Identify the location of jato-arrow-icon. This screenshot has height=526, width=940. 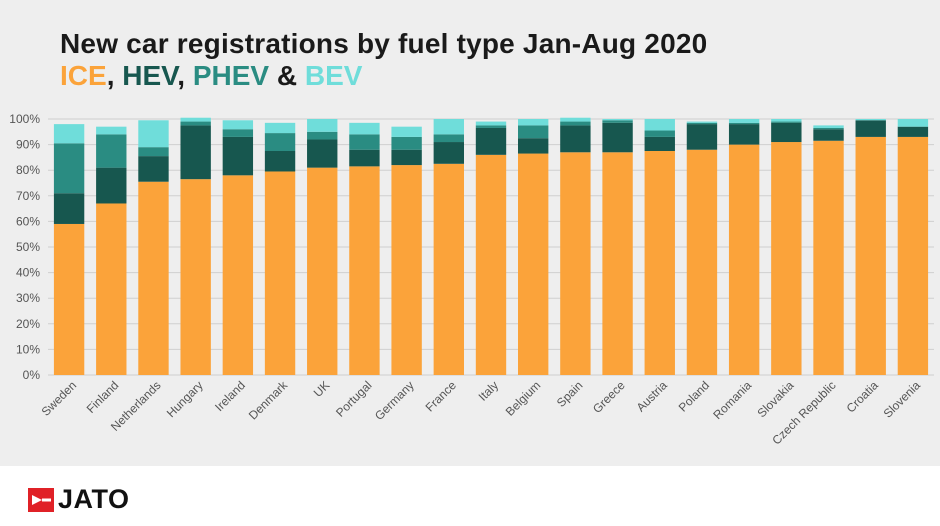
(41, 499).